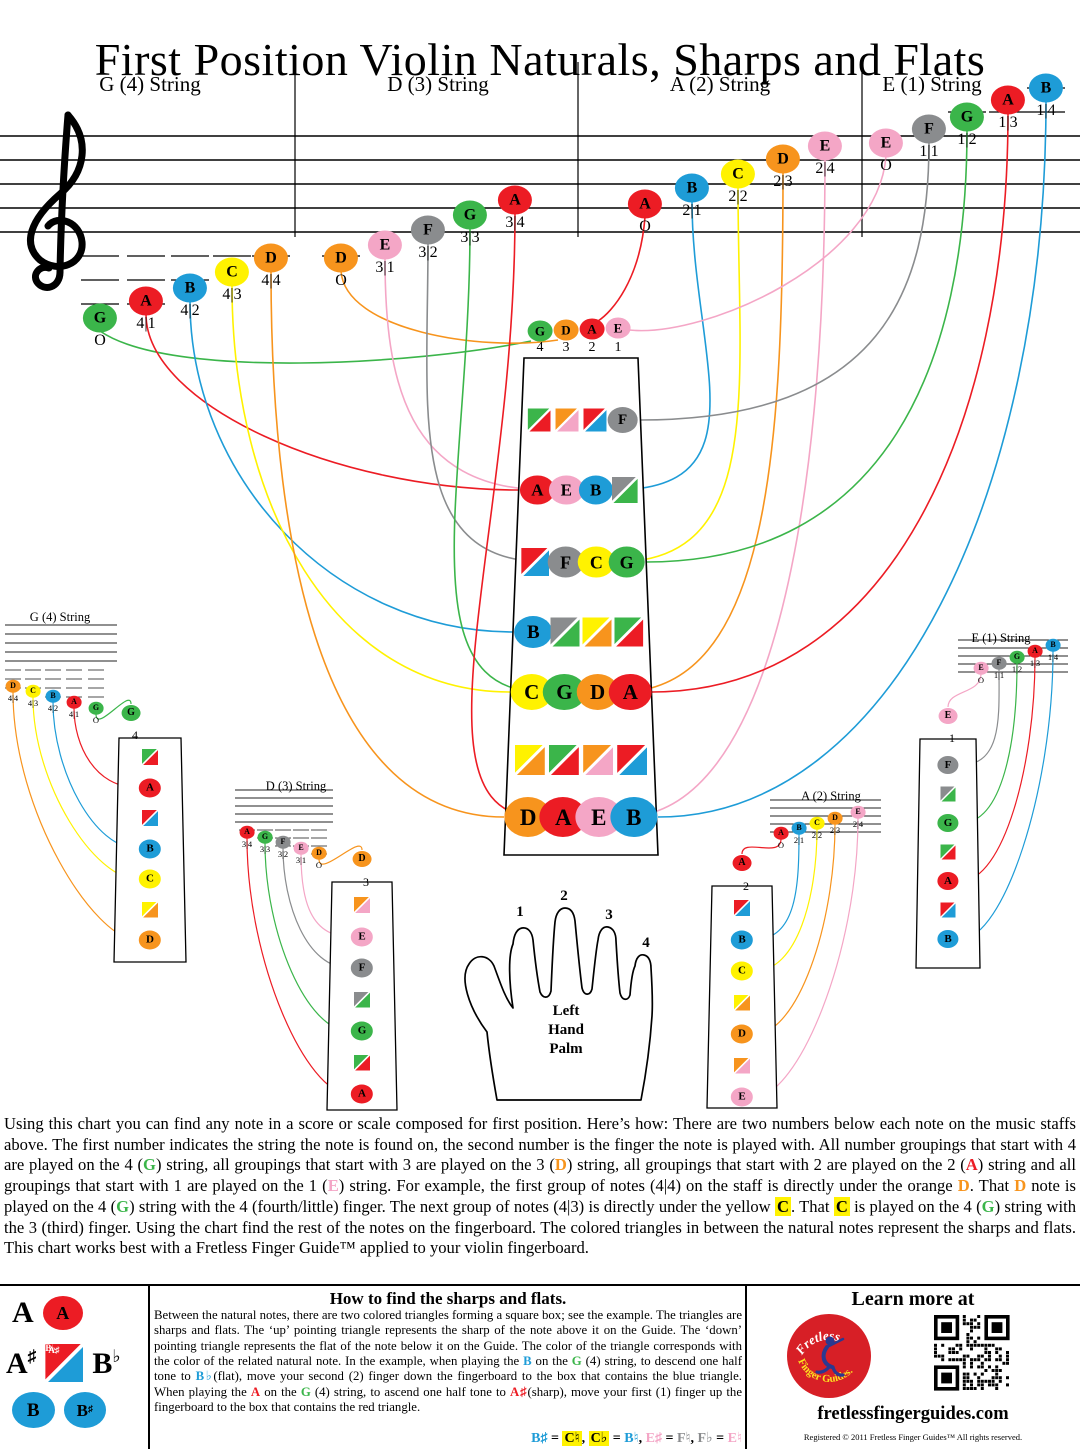  I want to click on mini-fingerboard-note-b: B, so click(948, 939).